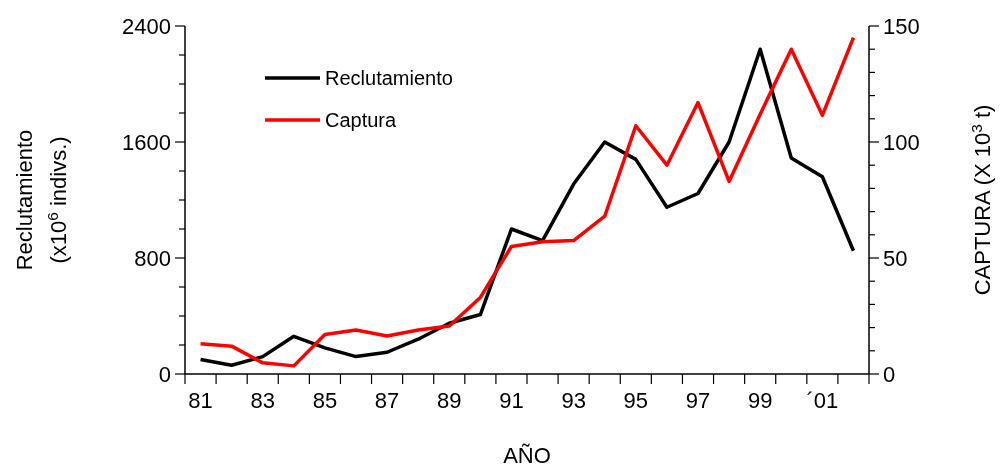  What do you see at coordinates (760, 400) in the screenshot?
I see `x-tick-label: 99` at bounding box center [760, 400].